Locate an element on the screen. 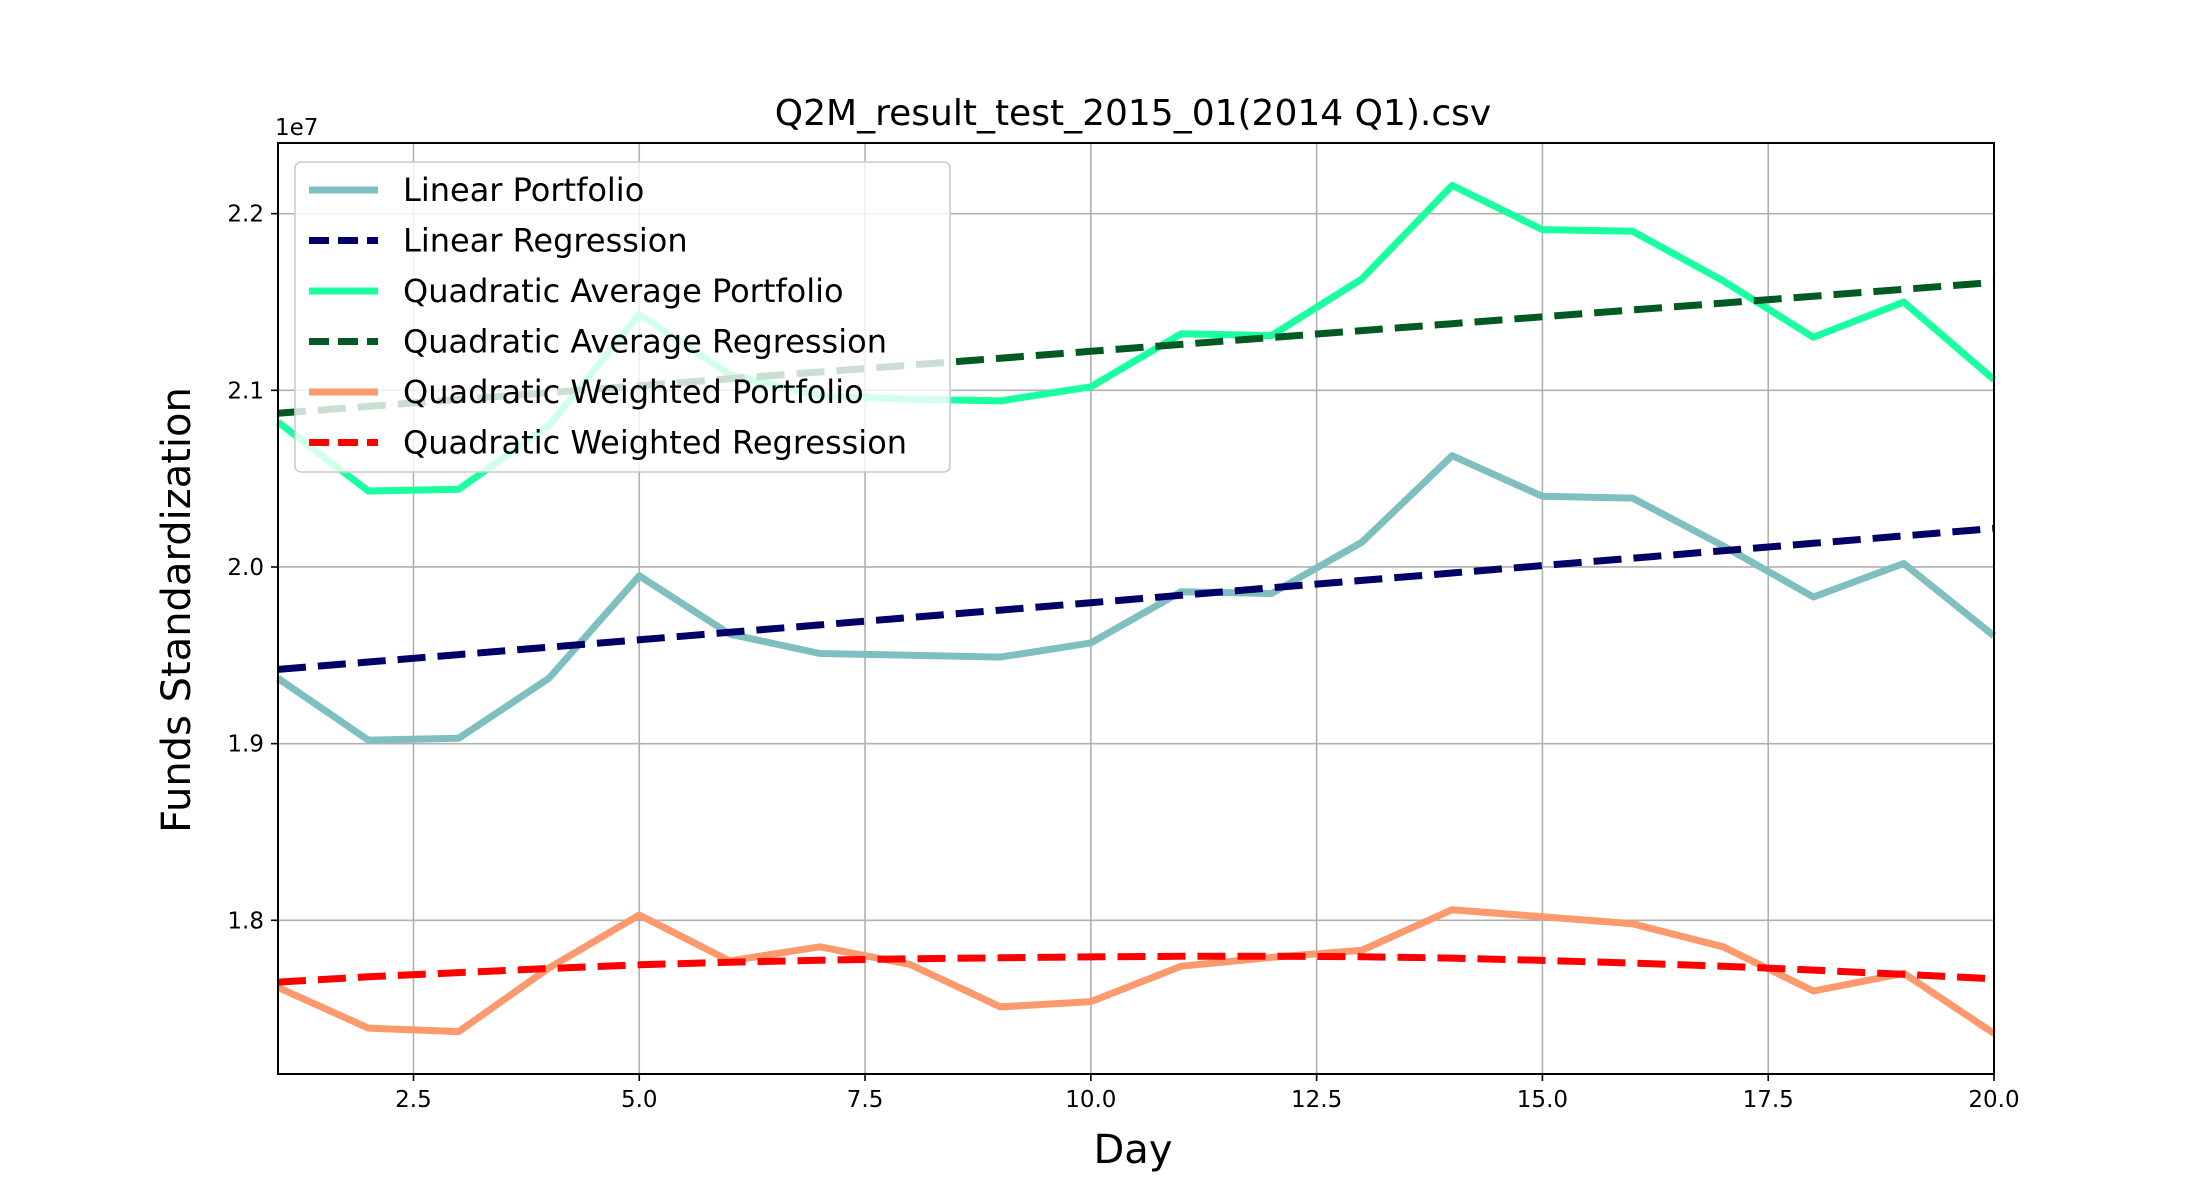  legend-label-0: Linear Portfolio is located at coordinates (523, 190).